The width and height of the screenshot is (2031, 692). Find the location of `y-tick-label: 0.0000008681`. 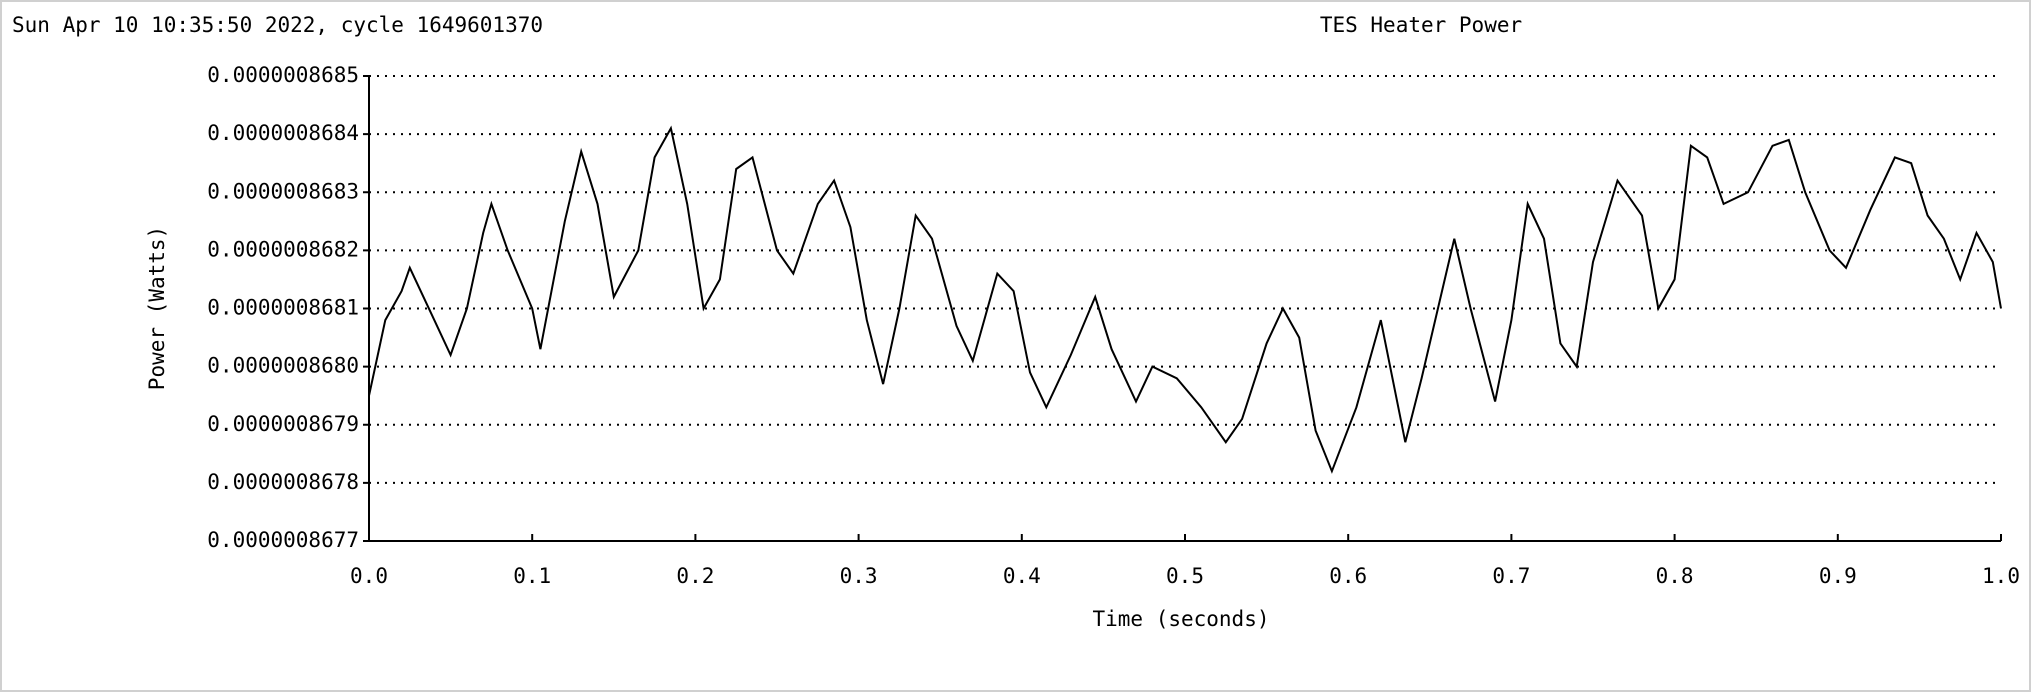

y-tick-label: 0.0000008681 is located at coordinates (283, 308).